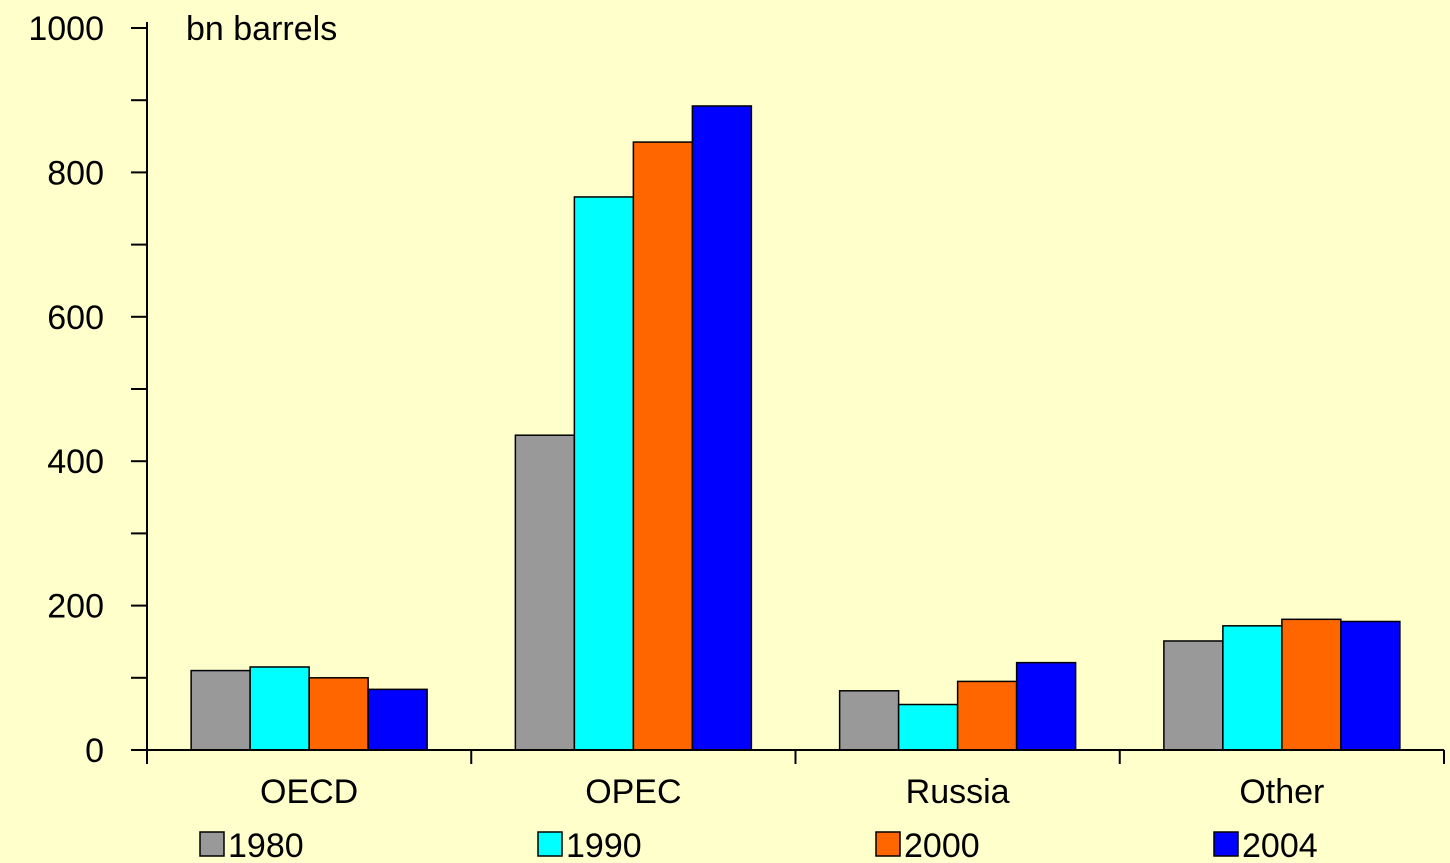  Describe the element at coordinates (279, 708) in the screenshot. I see `bar-oecd-1990` at that location.